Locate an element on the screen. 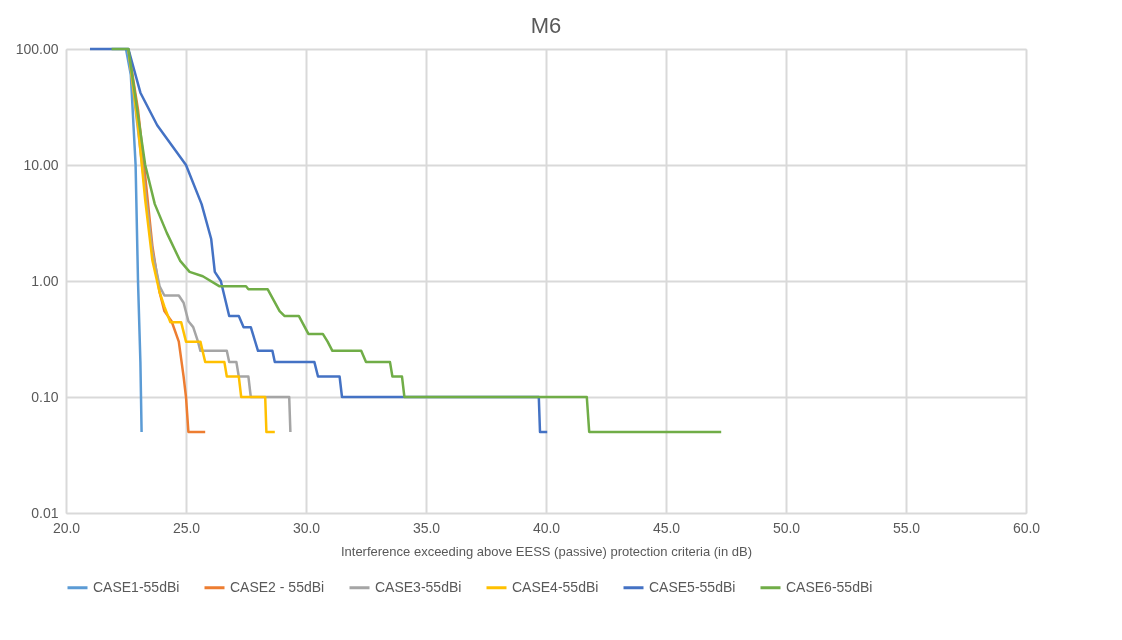  legend-label: CASE4-55dBi is located at coordinates (555, 586).